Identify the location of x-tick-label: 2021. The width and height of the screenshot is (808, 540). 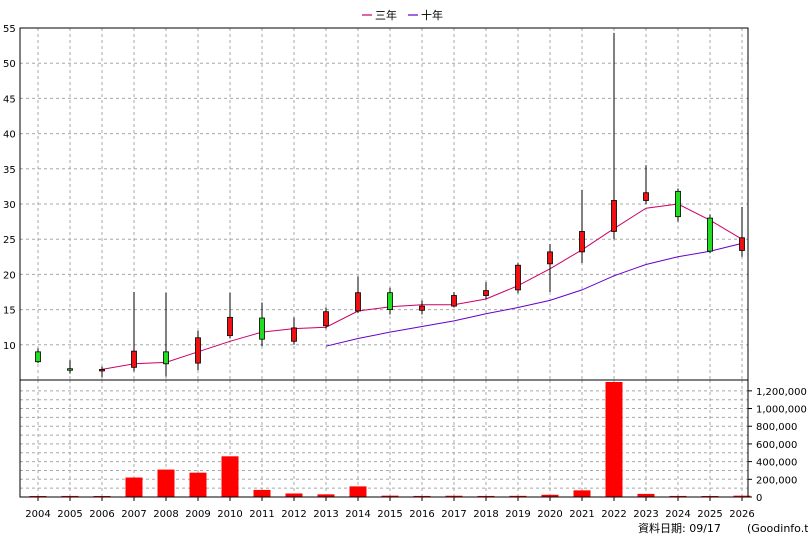
(581, 514).